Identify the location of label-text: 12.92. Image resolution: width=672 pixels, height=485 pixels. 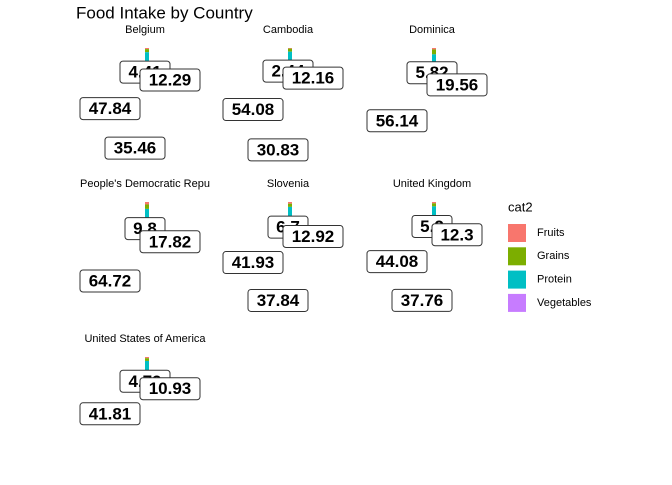
(313, 236).